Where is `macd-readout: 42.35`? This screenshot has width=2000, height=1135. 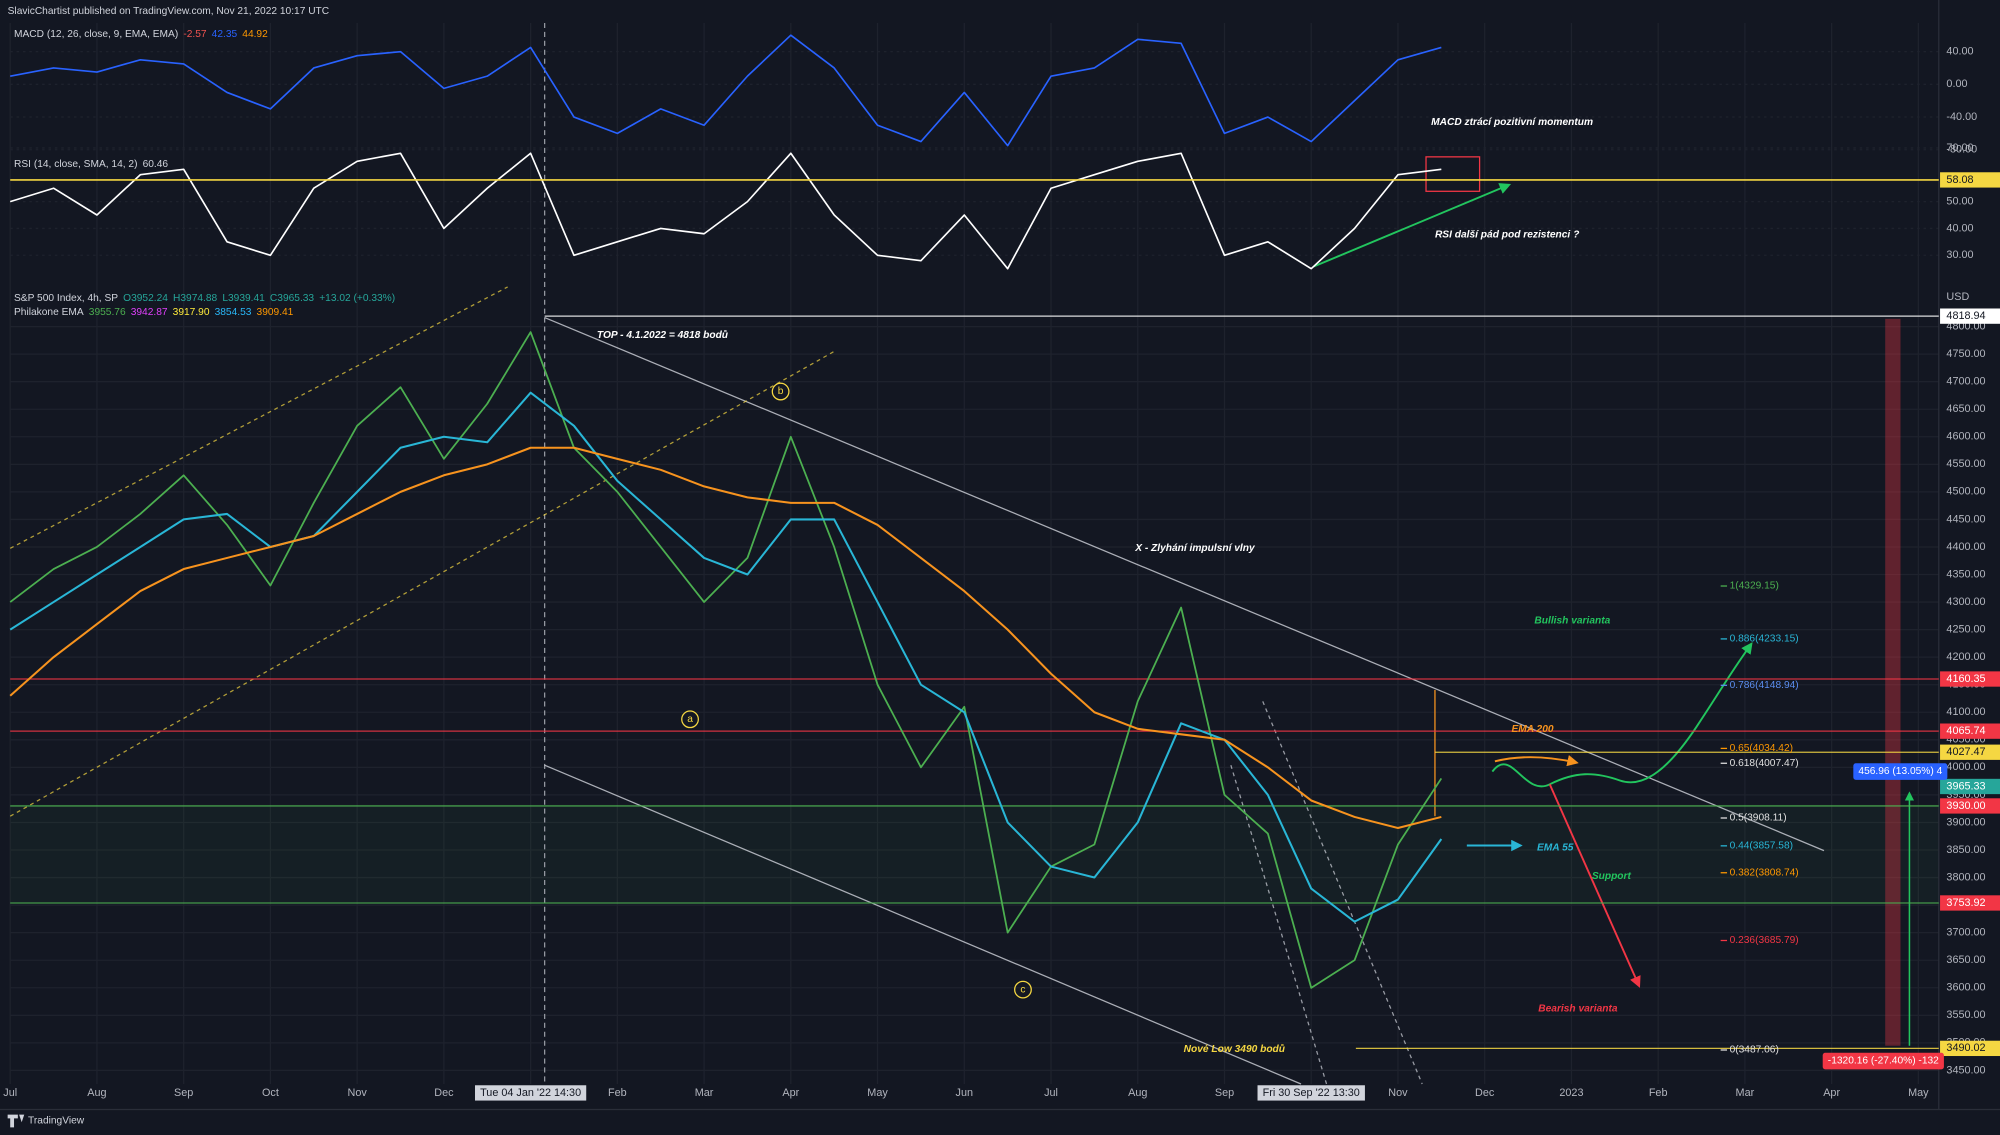 macd-readout: 42.35 is located at coordinates (225, 34).